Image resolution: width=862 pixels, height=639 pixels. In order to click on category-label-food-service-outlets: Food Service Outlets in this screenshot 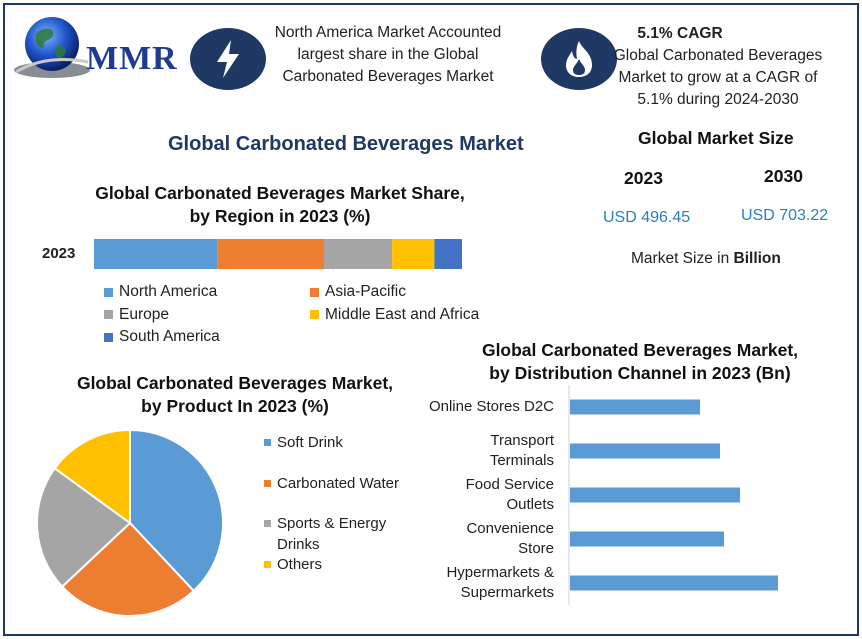, I will do `click(510, 495)`.